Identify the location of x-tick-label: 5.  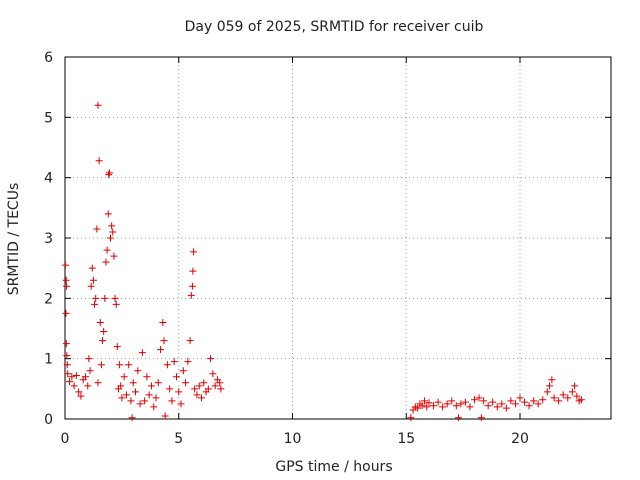
(178, 439).